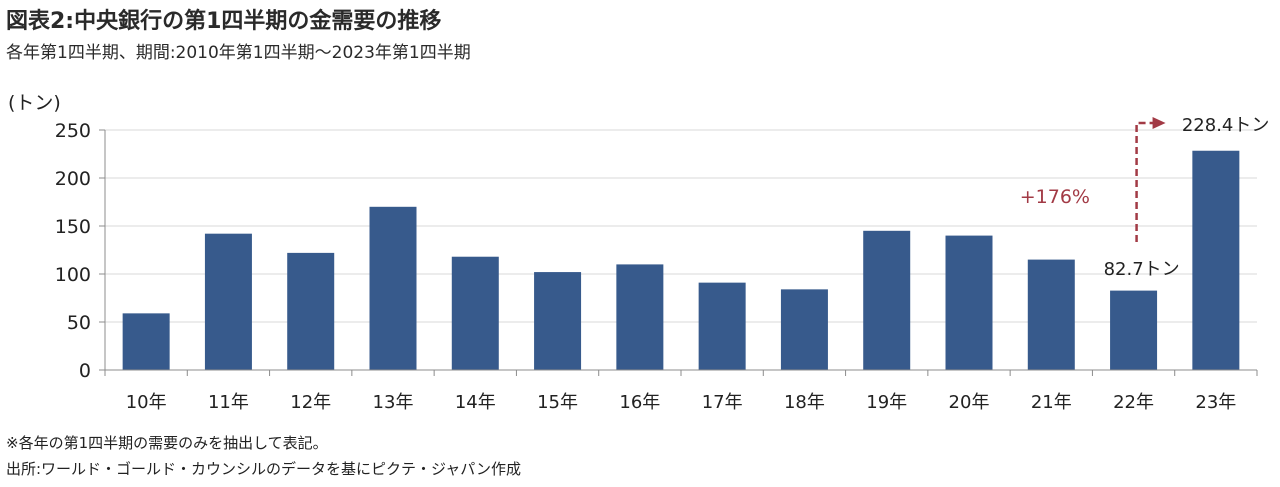 The image size is (1280, 487). Describe the element at coordinates (722, 402) in the screenshot. I see `x-tick-label: 17年` at that location.